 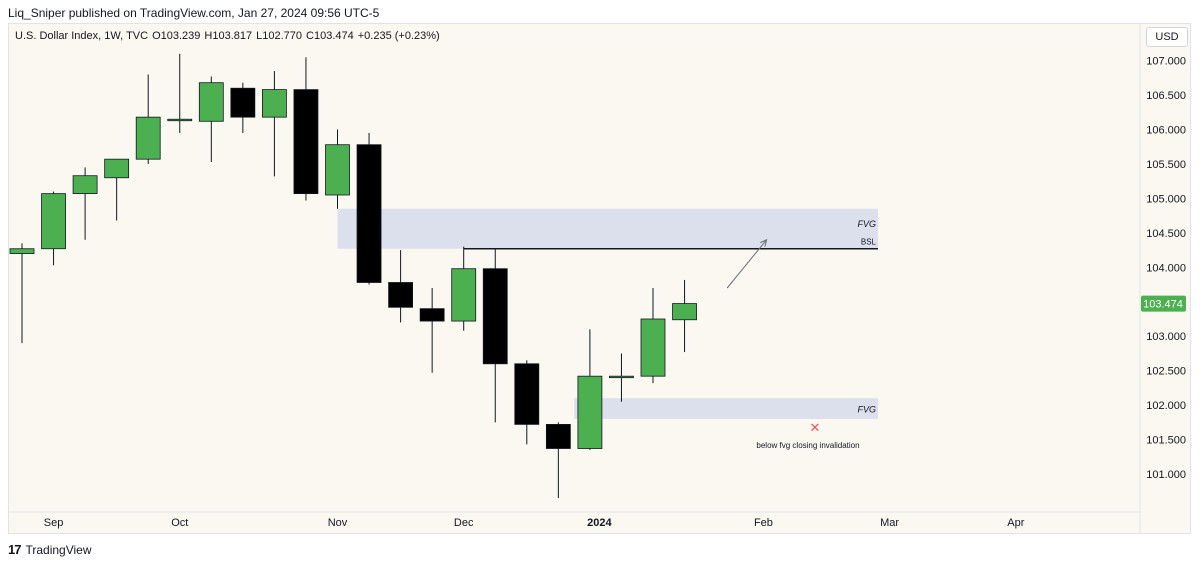 What do you see at coordinates (338, 523) in the screenshot?
I see `x-tick-label: Nov` at bounding box center [338, 523].